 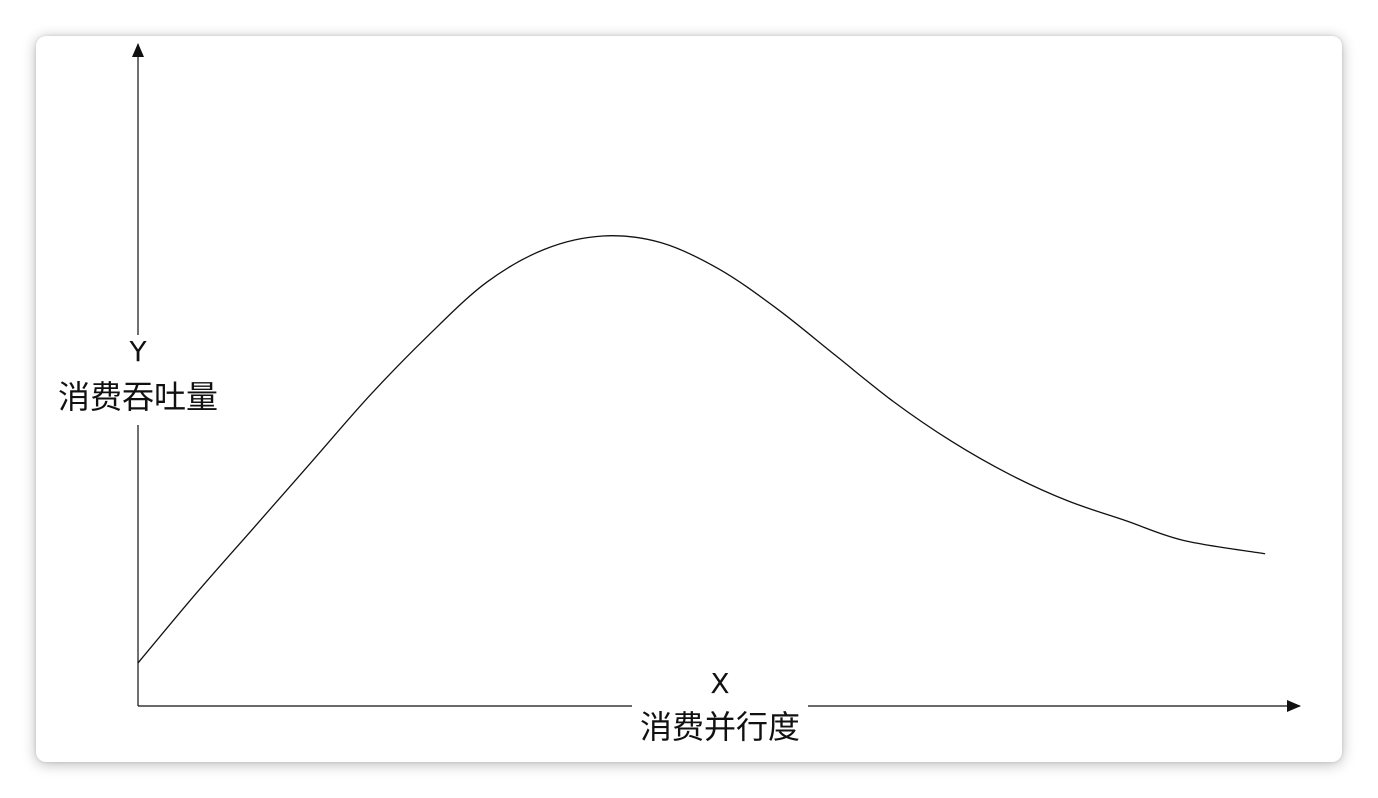 I want to click on x-axis-label: 消费并行度, so click(x=720, y=727).